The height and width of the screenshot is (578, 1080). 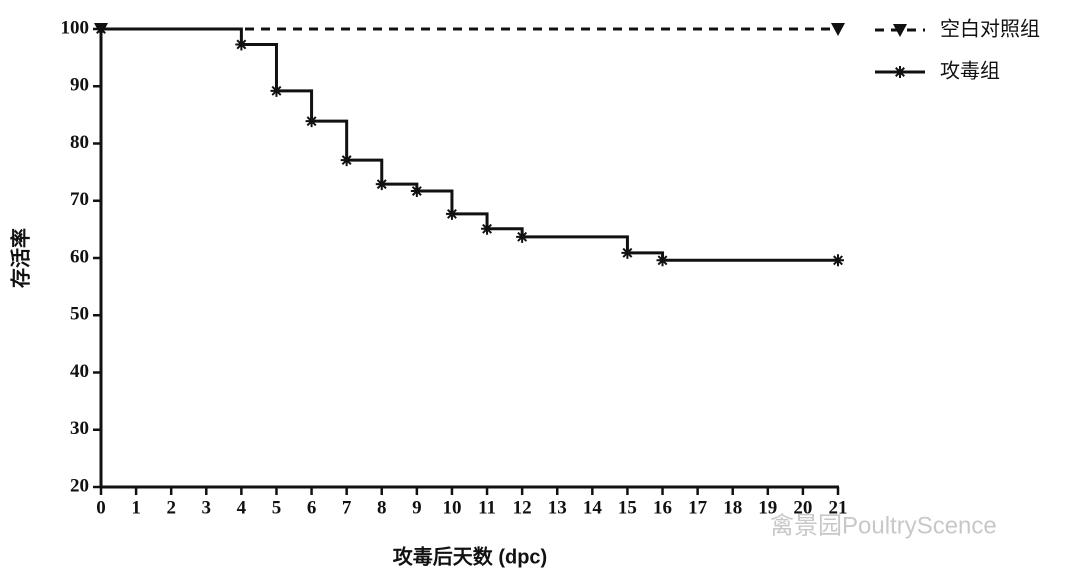 I want to click on x-tick-label: 18, so click(x=732, y=507).